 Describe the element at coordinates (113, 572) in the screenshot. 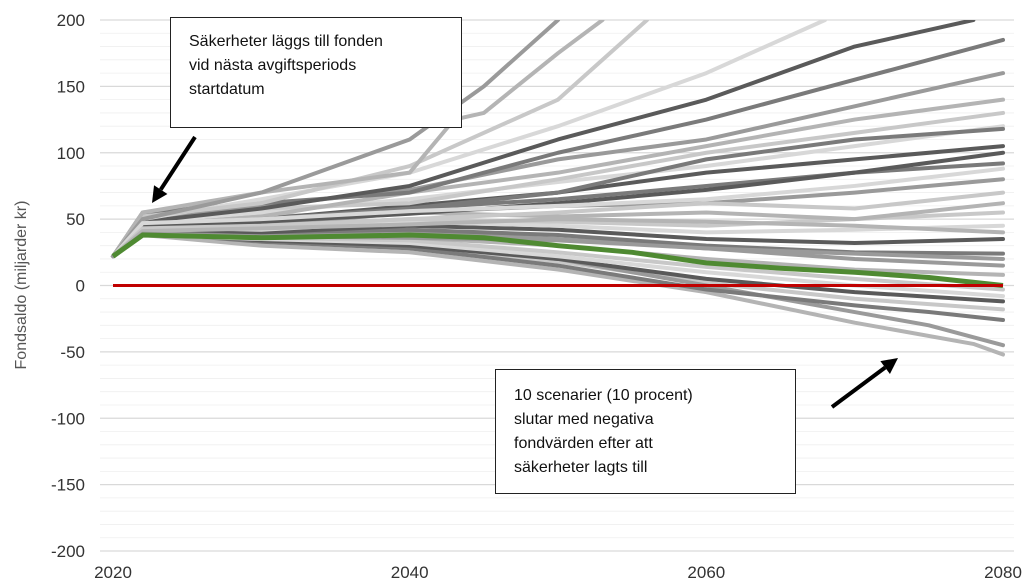

I see `x-tick-label: 2020` at that location.